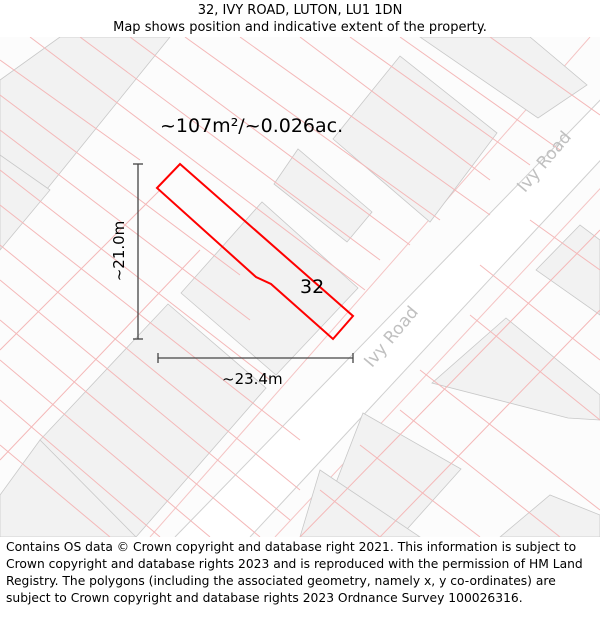 Image resolution: width=600 pixels, height=625 pixels. I want to click on width-measure-label: ~23.4m, so click(252, 379).